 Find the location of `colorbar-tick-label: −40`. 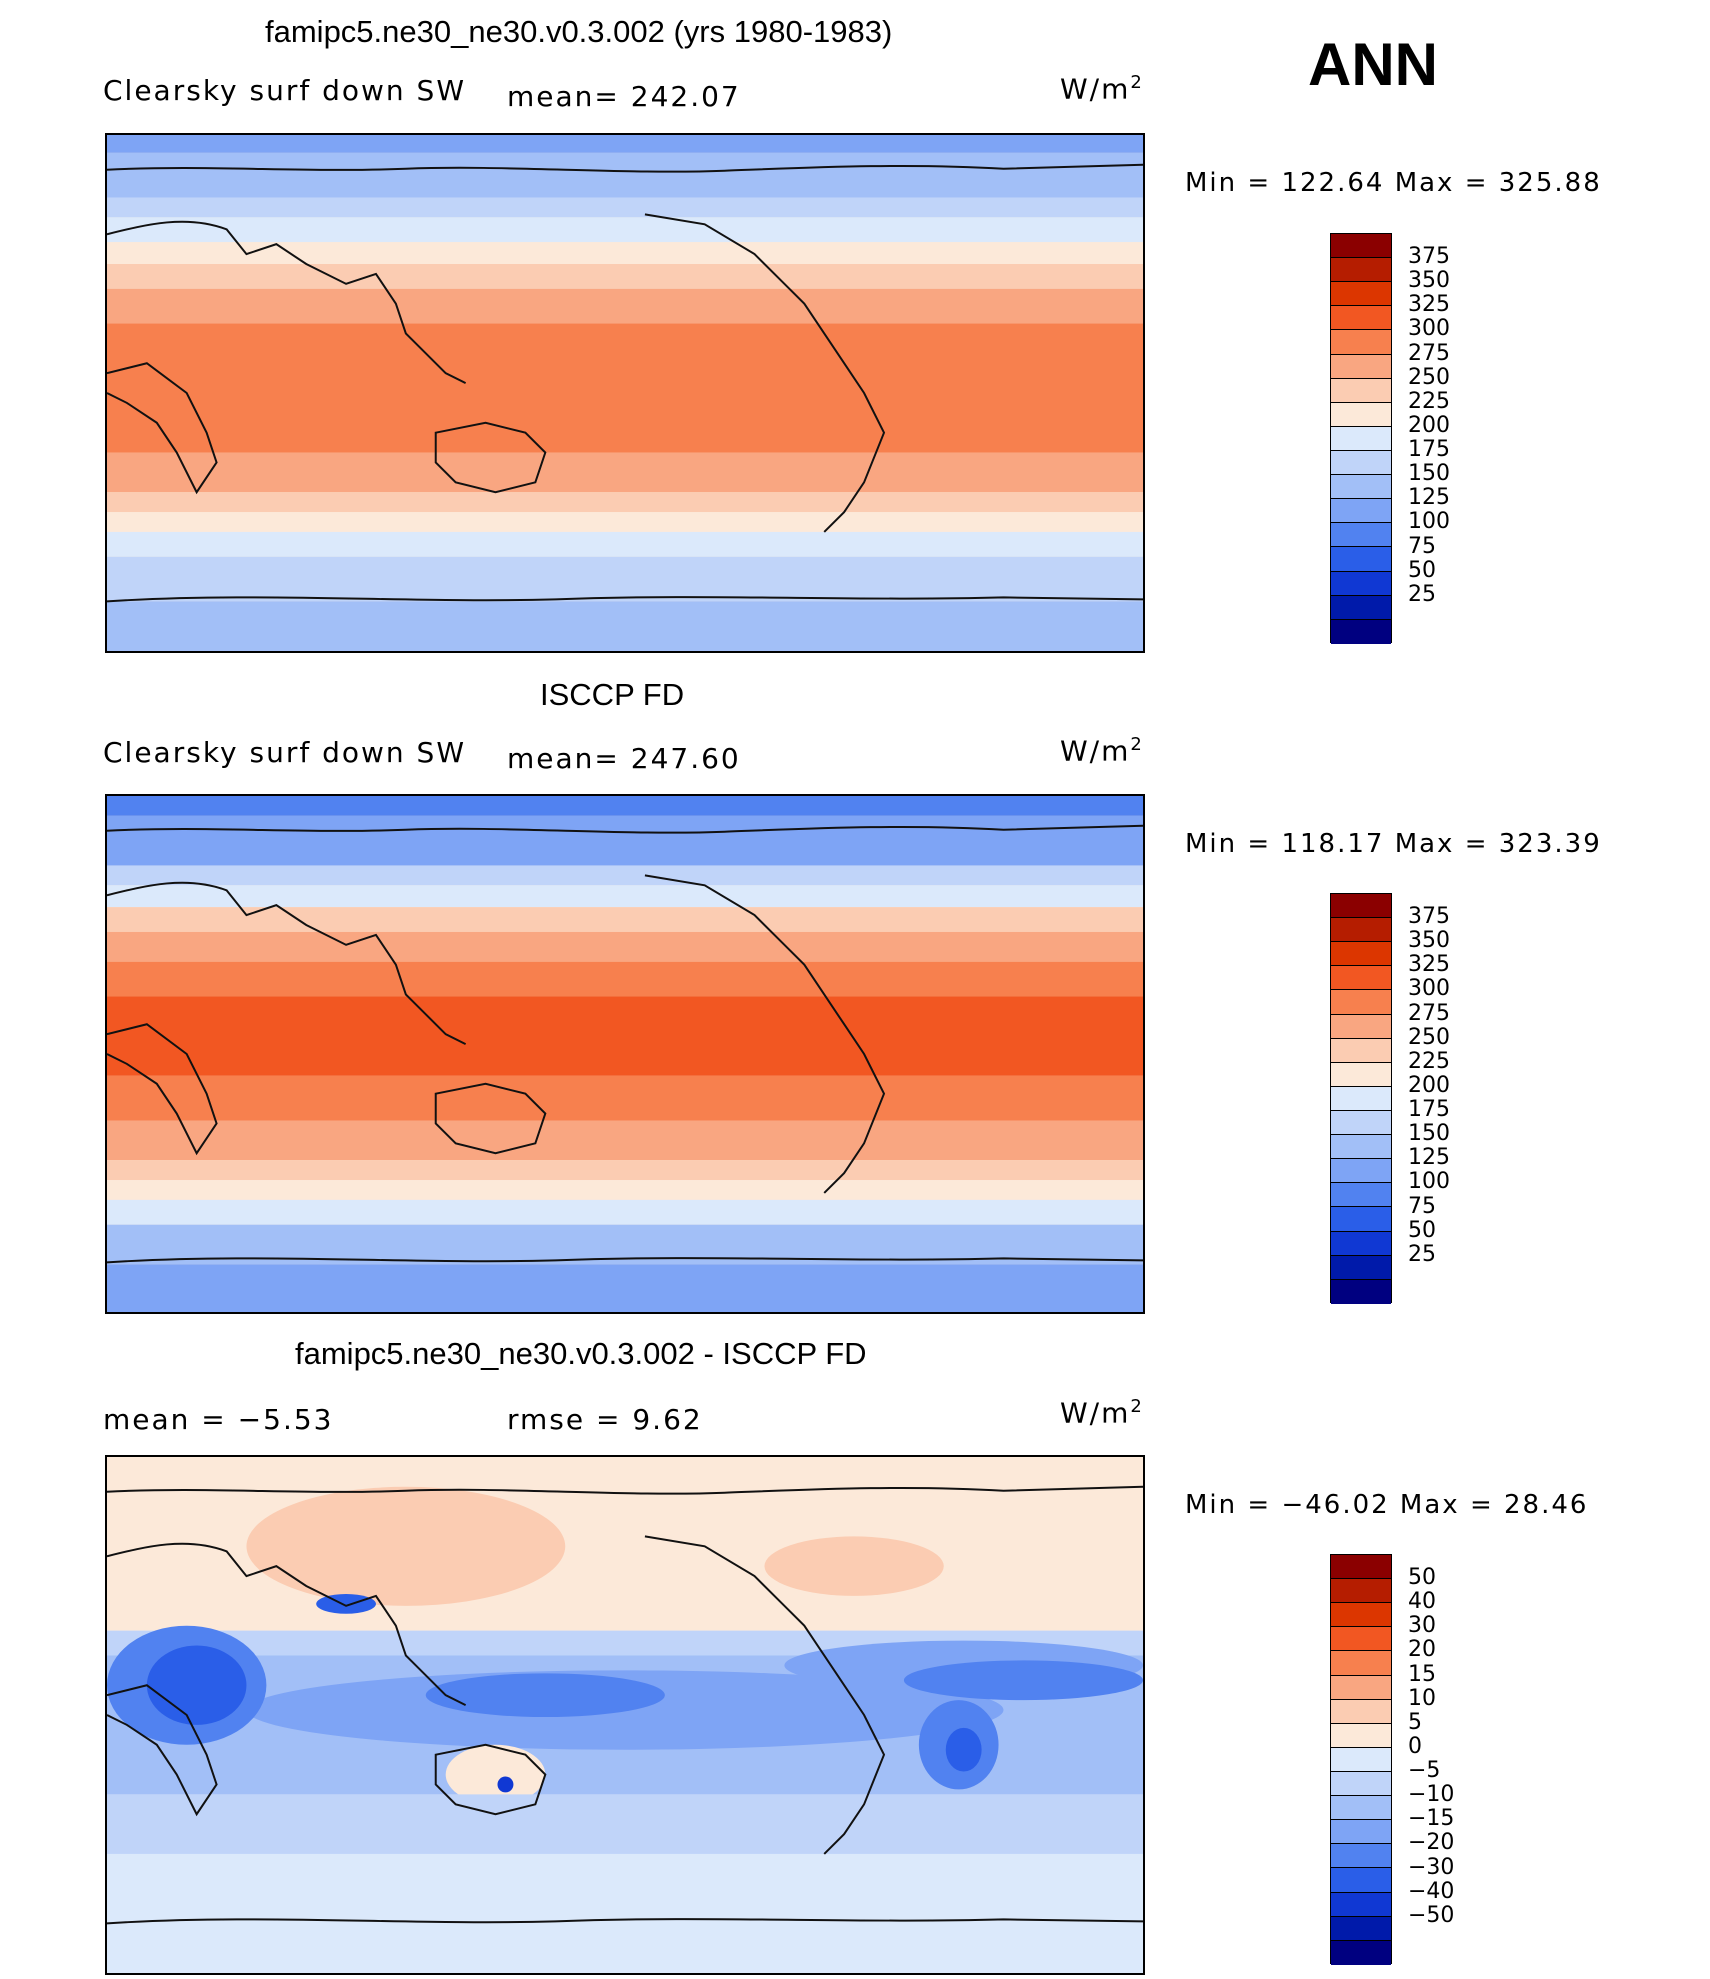

colorbar-tick-label: −40 is located at coordinates (1431, 1891).